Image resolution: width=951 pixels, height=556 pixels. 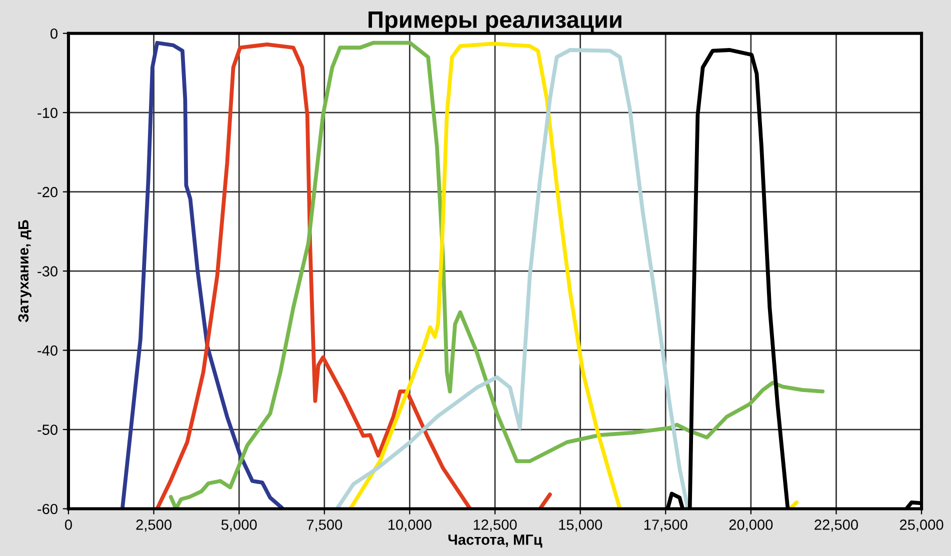 What do you see at coordinates (495, 541) in the screenshot?
I see `x-axis-title: Частота, МГц` at bounding box center [495, 541].